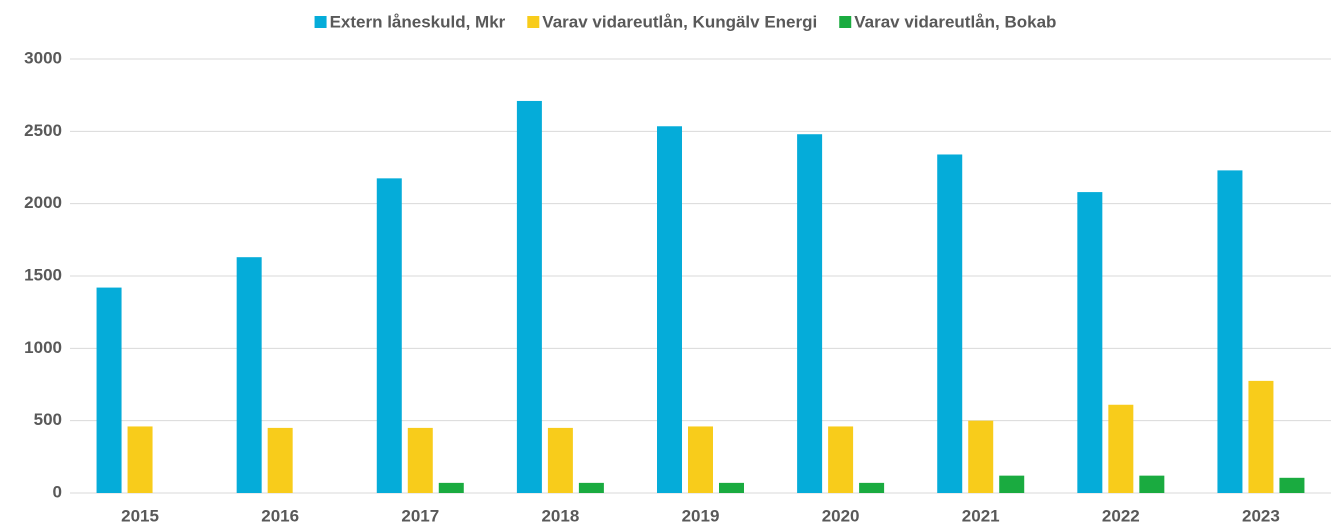 This screenshot has width=1331, height=526. Describe the element at coordinates (57, 491) in the screenshot. I see `y-tick-label: 0` at that location.